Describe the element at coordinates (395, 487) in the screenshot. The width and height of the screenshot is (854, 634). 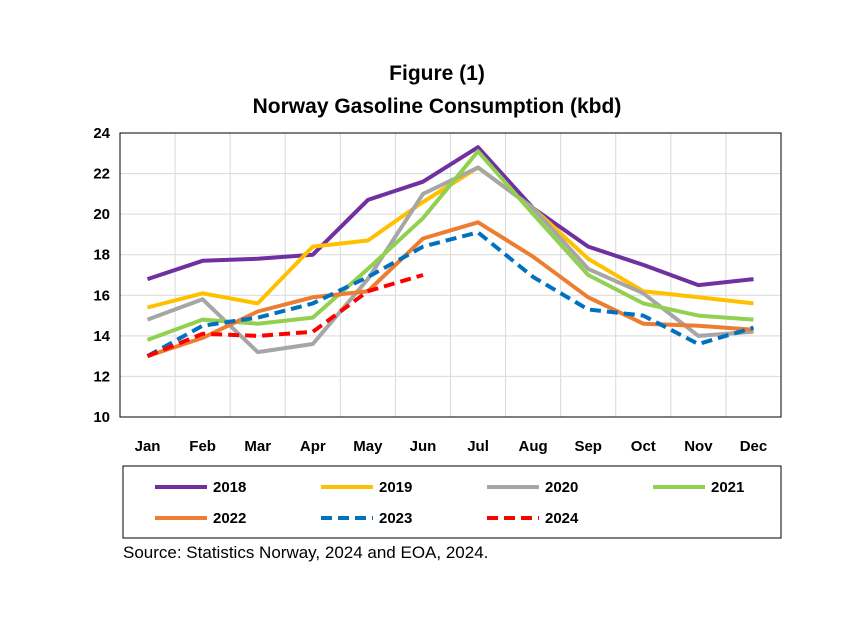
I see `legend-label-2019: 2019` at that location.